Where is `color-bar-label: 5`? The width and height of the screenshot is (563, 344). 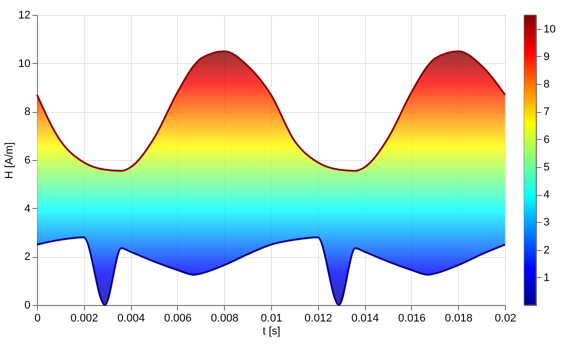
color-bar-label: 5 is located at coordinates (547, 167).